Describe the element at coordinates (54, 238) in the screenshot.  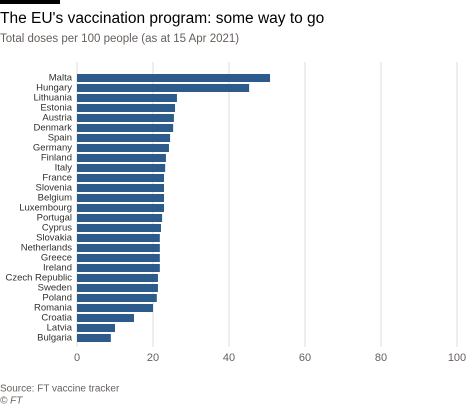
I see `y-tick-label: Slovakia` at that location.